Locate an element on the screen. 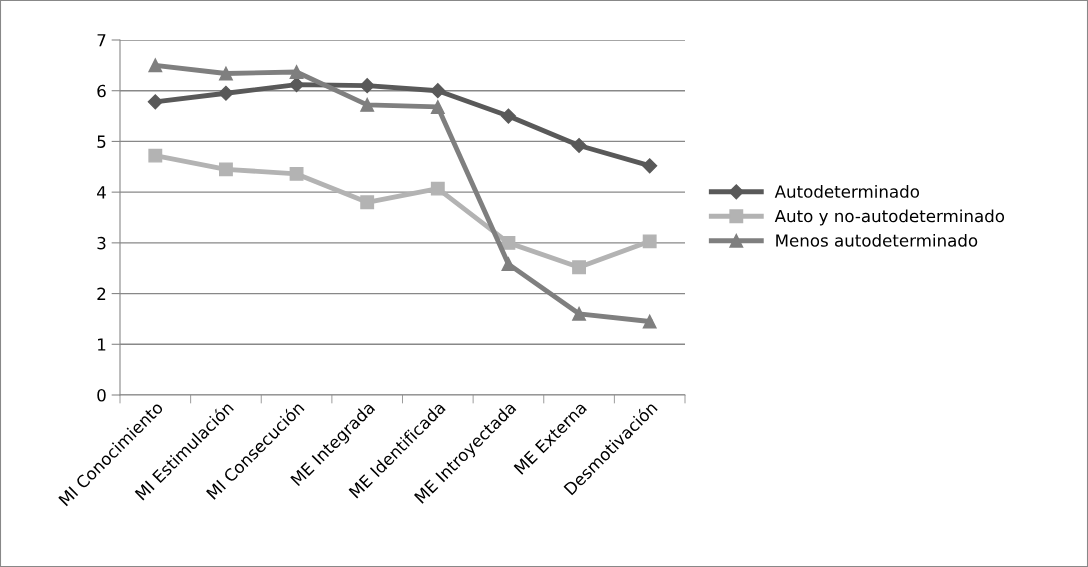 The image size is (1088, 567). y-tick-label: 6 is located at coordinates (101, 91).